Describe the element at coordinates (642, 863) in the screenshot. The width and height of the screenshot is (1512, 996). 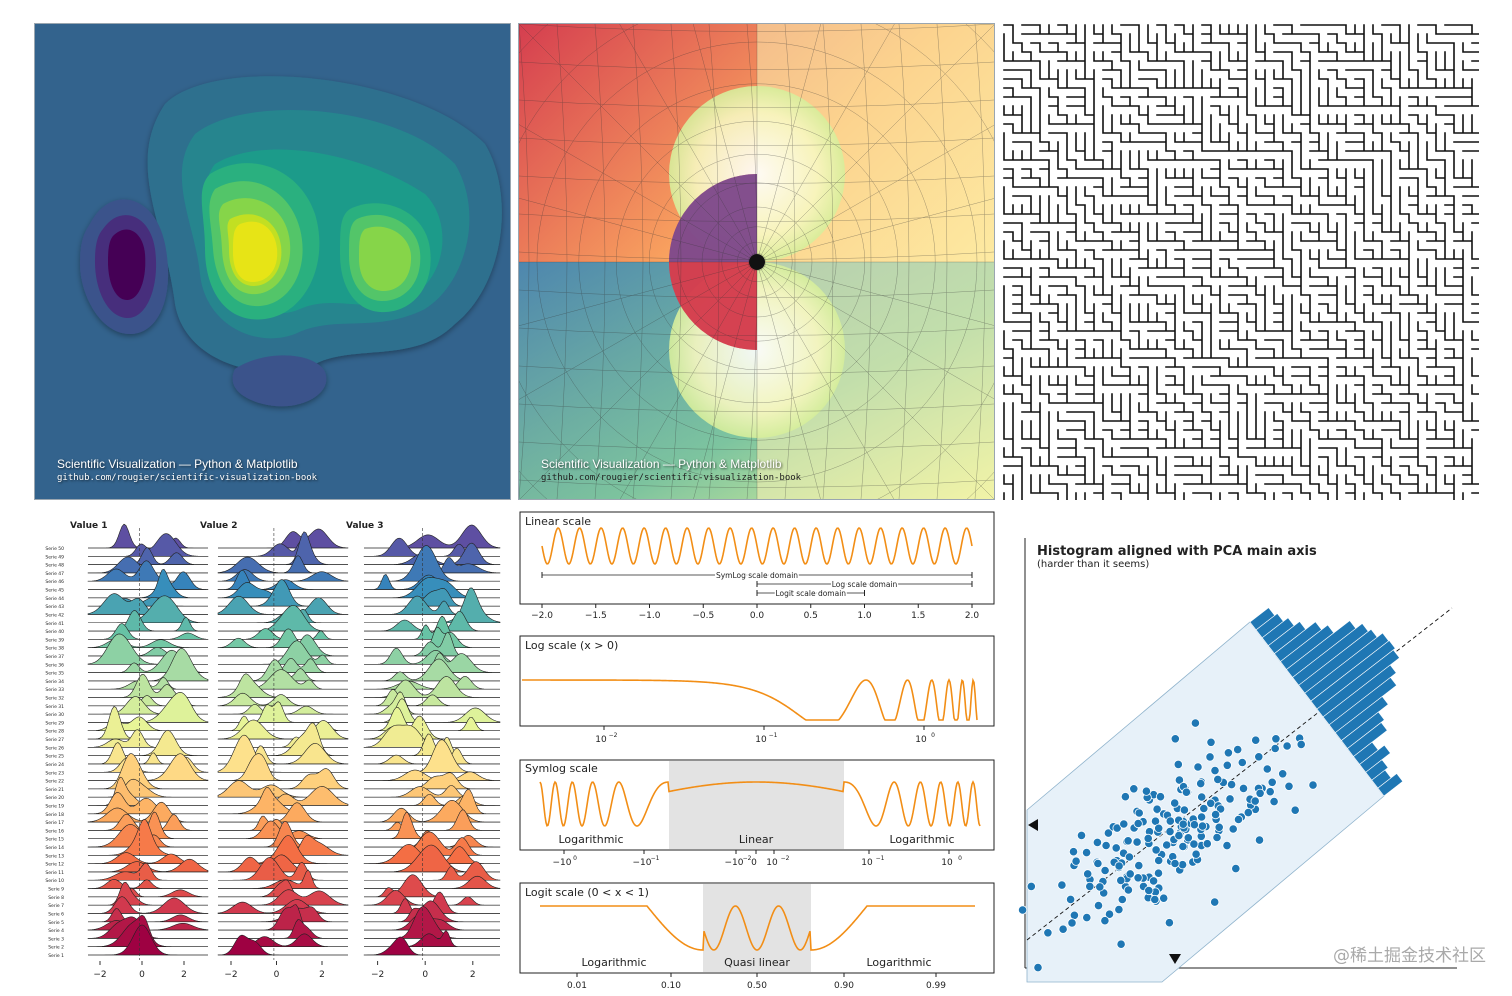
I see `symlog-tick-2: −10` at that location.